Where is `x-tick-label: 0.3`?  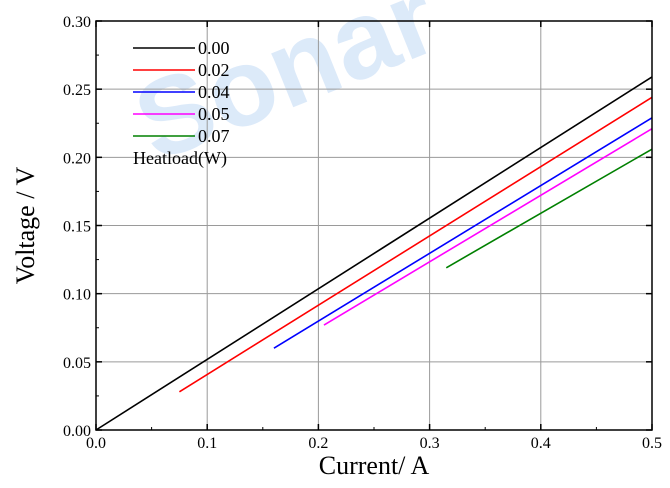
x-tick-label: 0.3 is located at coordinates (430, 443).